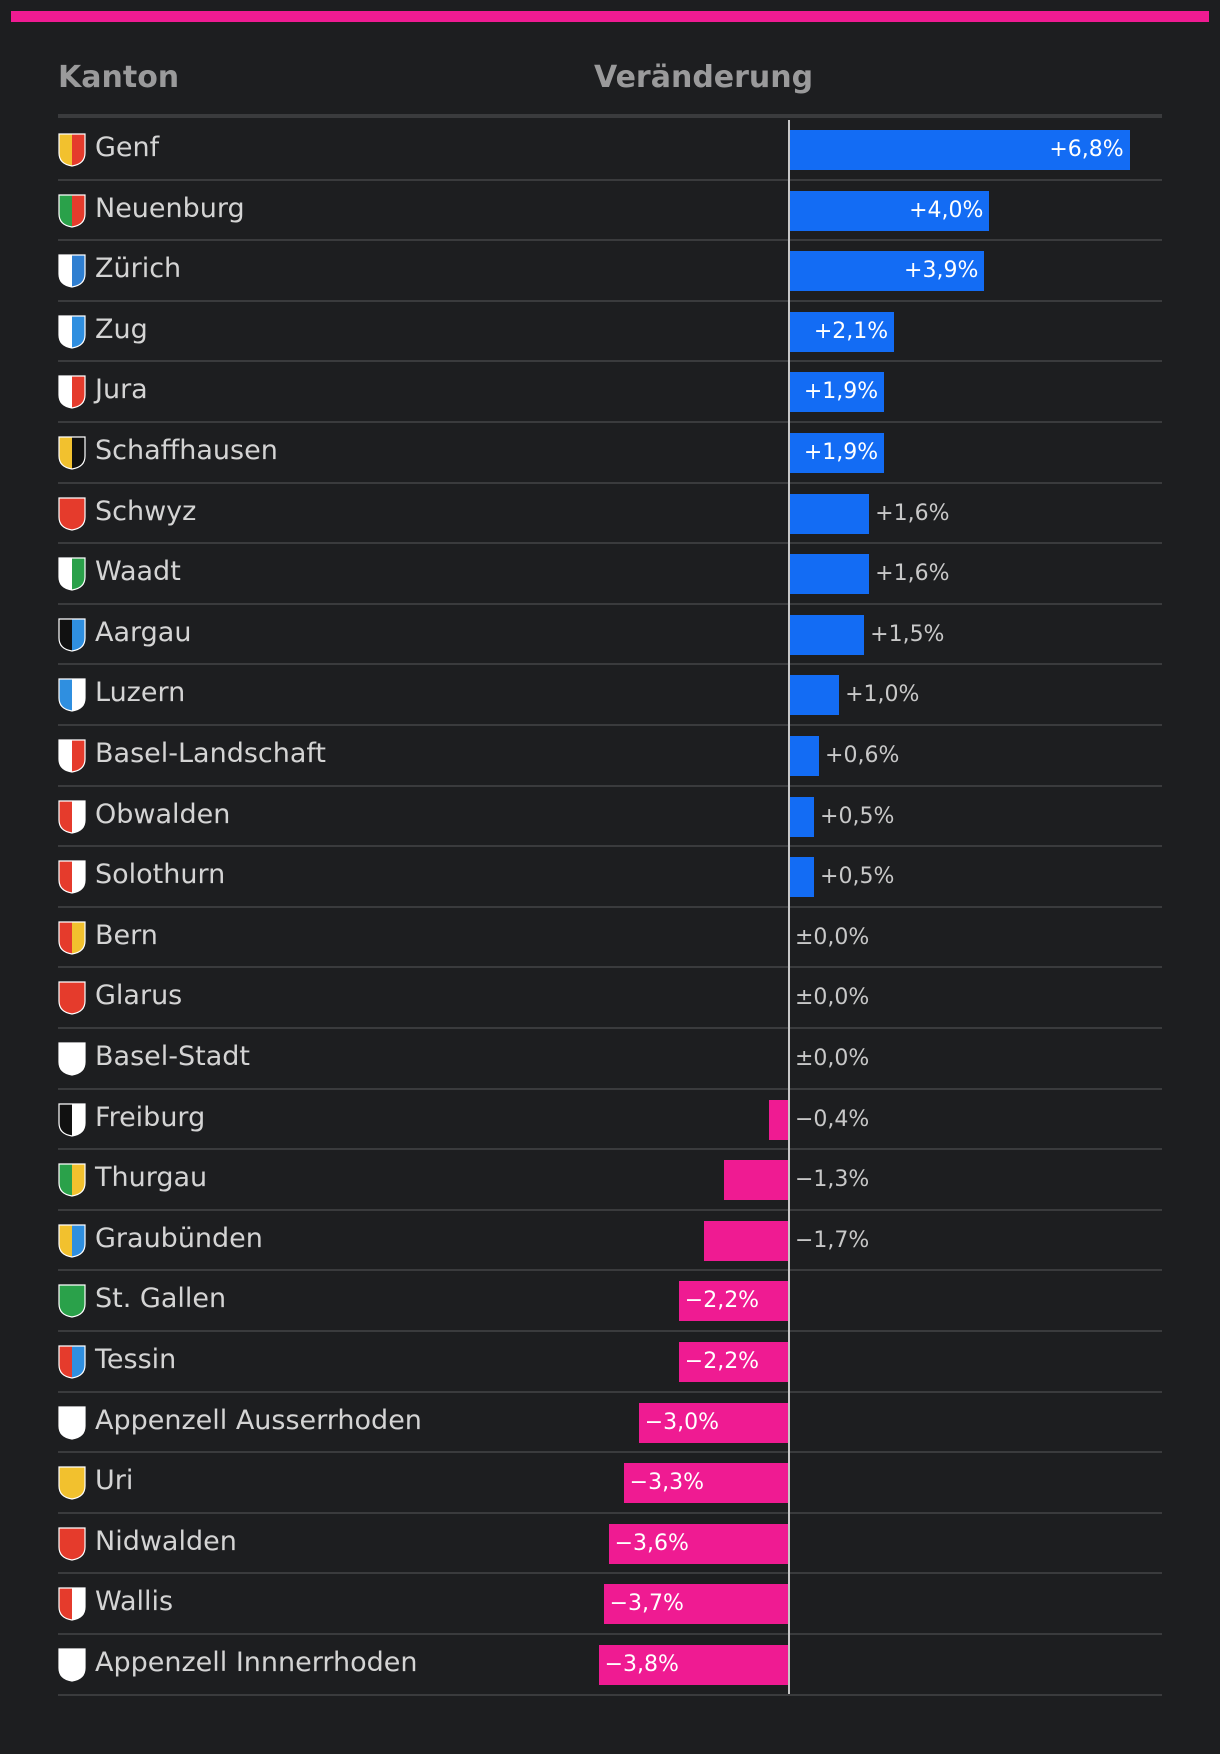 Image resolution: width=1220 pixels, height=1754 pixels. I want to click on wallis-crest-icon, so click(72, 1604).